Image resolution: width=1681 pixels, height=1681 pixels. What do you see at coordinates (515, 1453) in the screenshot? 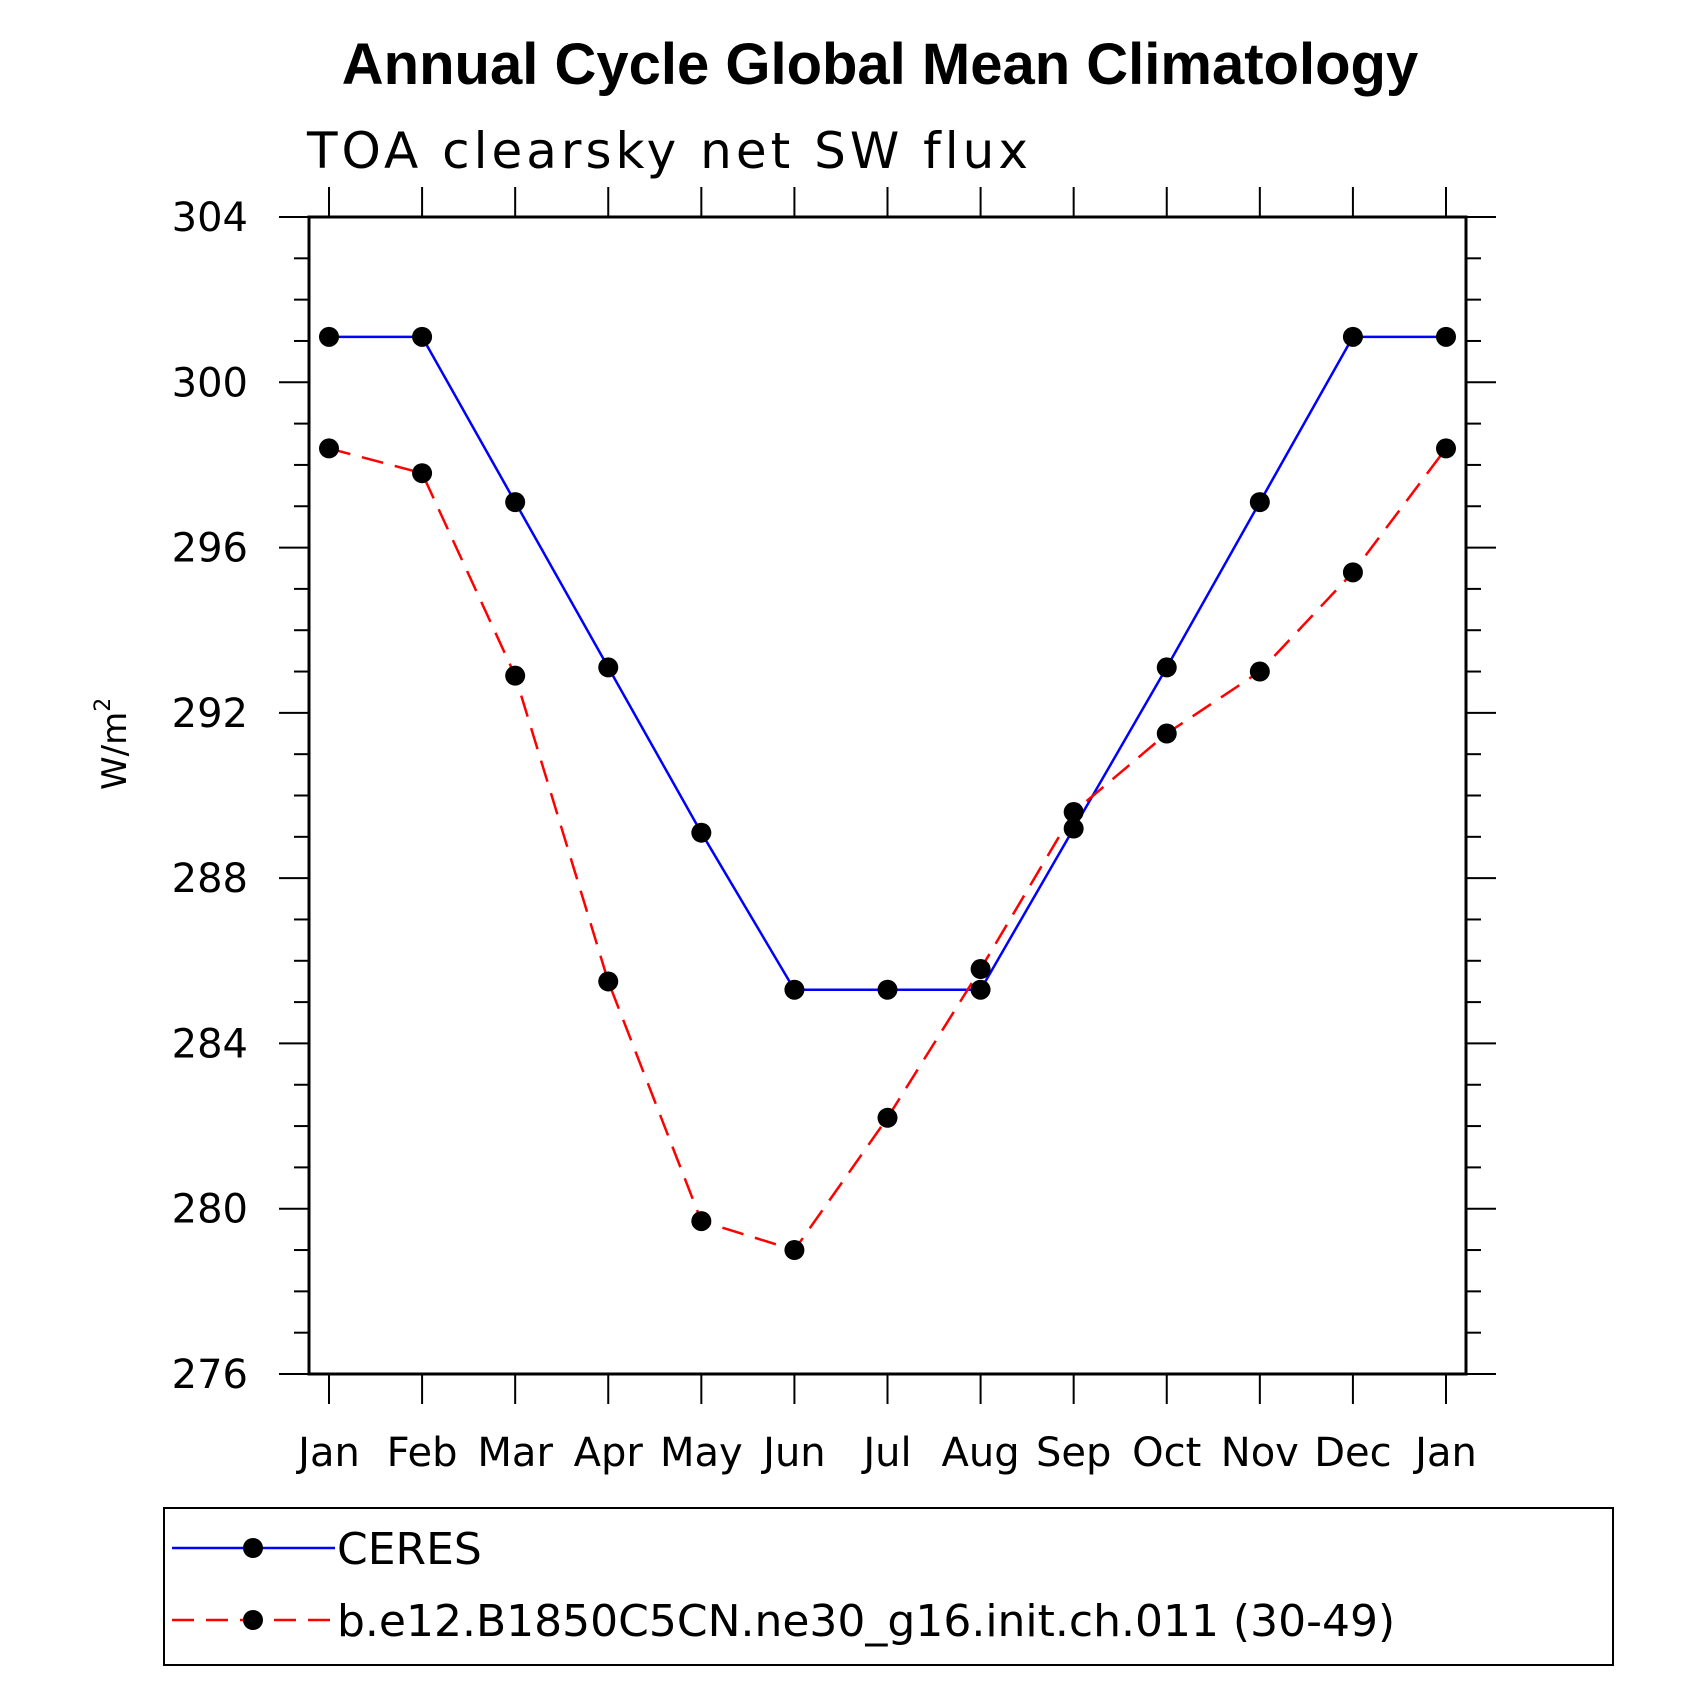
I see `x-tick-label: Mar` at bounding box center [515, 1453].